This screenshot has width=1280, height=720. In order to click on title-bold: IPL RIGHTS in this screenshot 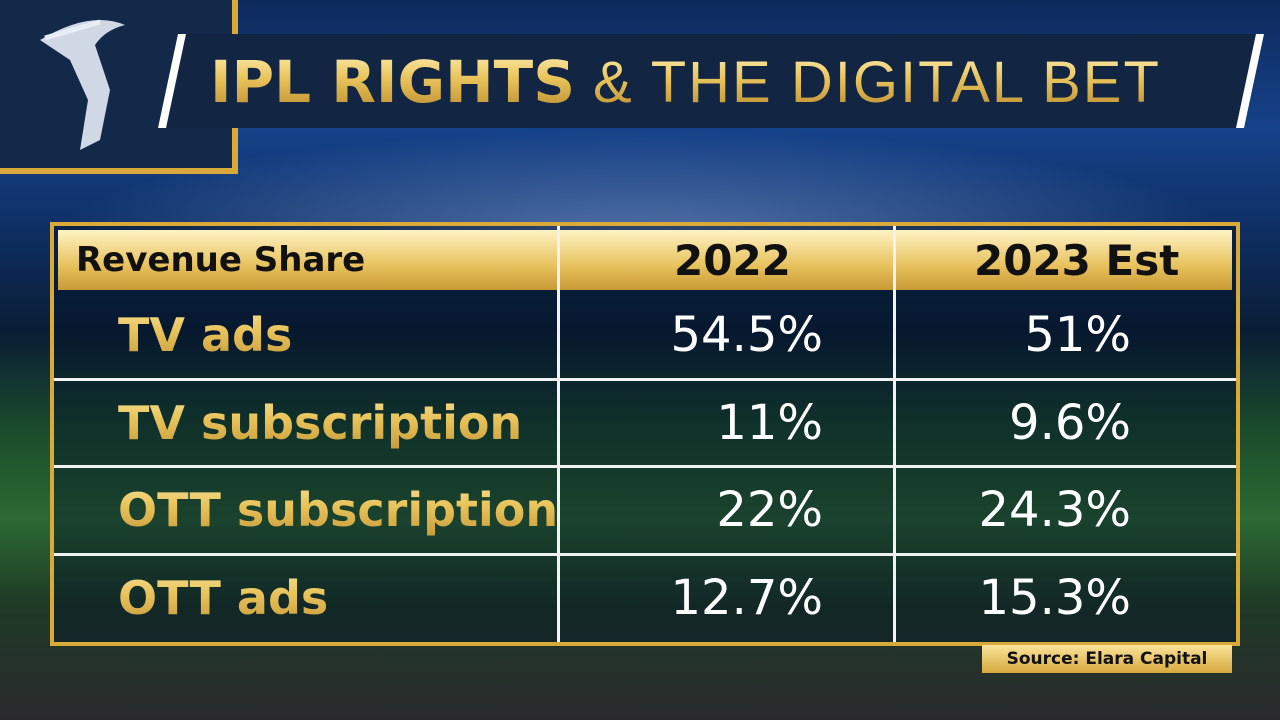, I will do `click(392, 82)`.